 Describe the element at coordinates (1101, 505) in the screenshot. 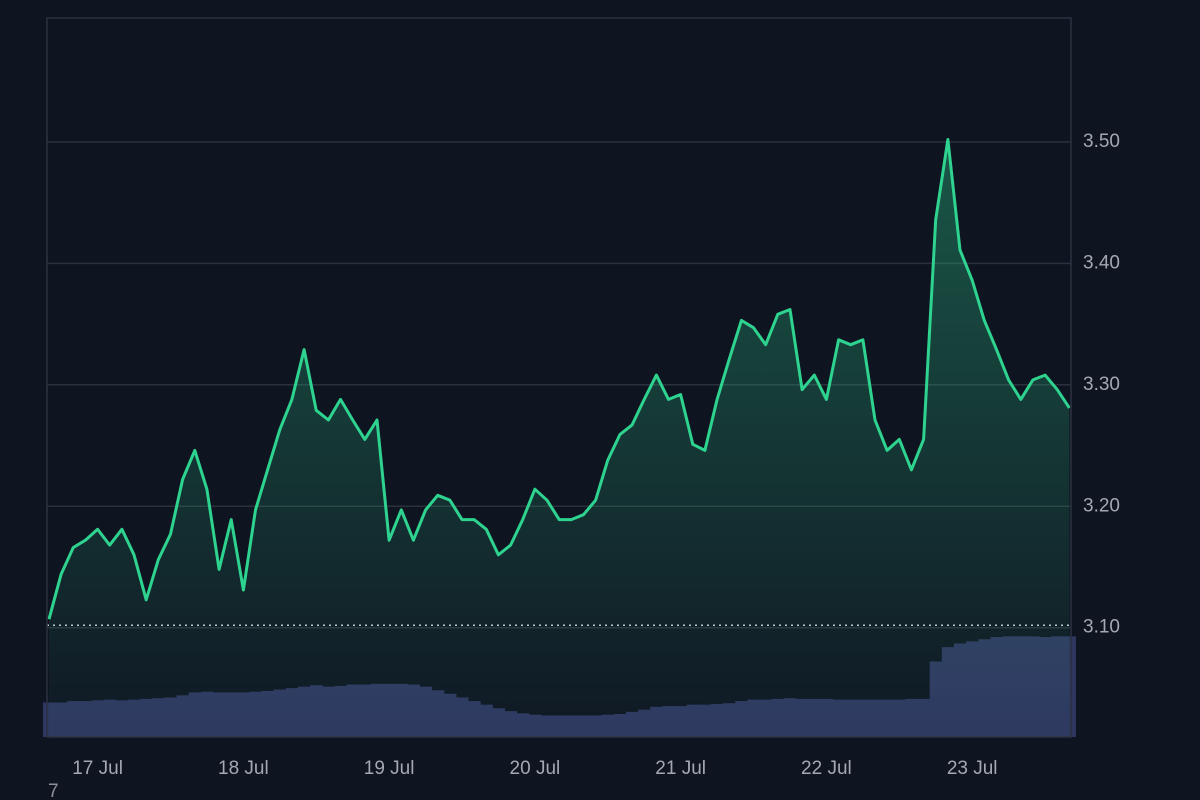

I see `y-tick-label: 3.20` at that location.